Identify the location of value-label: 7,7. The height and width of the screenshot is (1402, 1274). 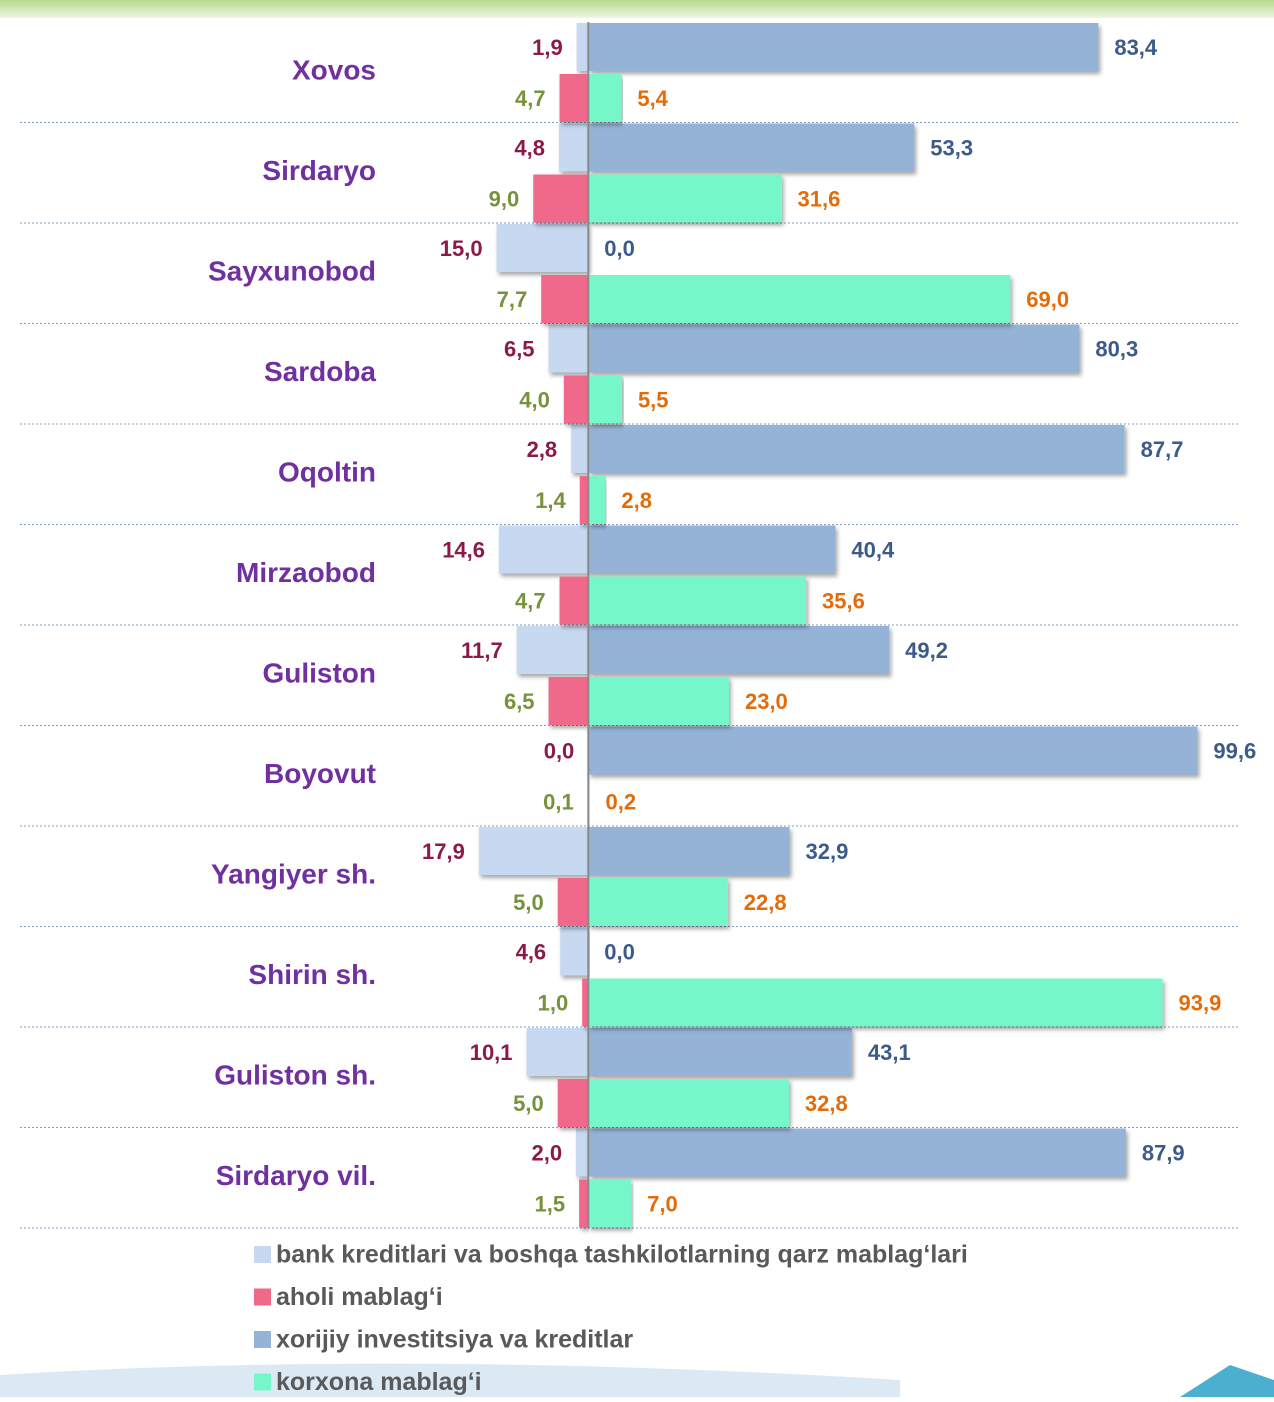
(512, 299).